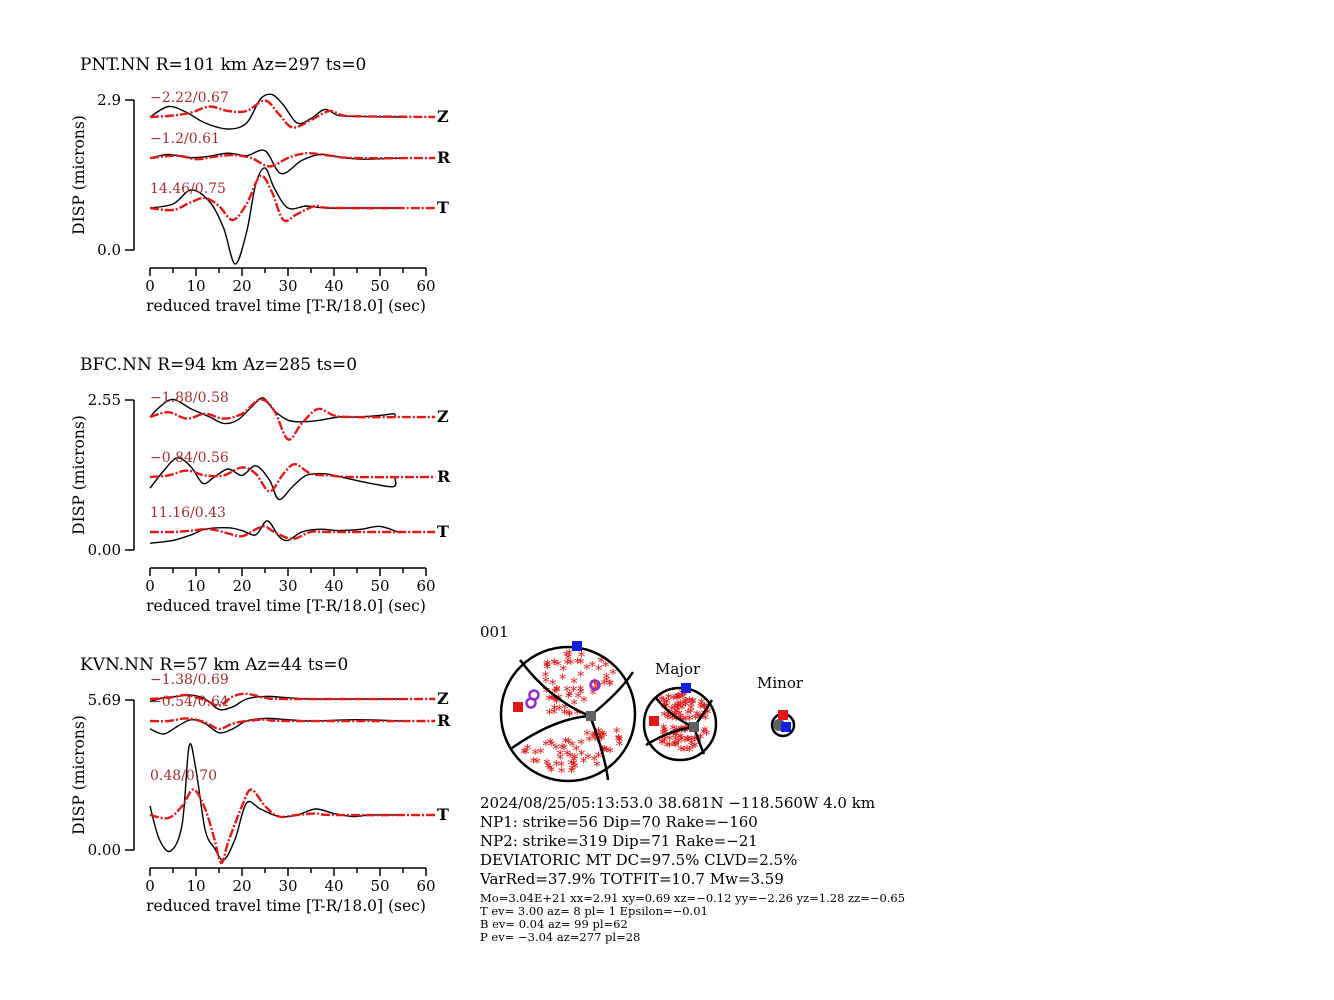 Image resolution: width=1334 pixels, height=1000 pixels. What do you see at coordinates (786, 727) in the screenshot?
I see `p-axis-marker` at bounding box center [786, 727].